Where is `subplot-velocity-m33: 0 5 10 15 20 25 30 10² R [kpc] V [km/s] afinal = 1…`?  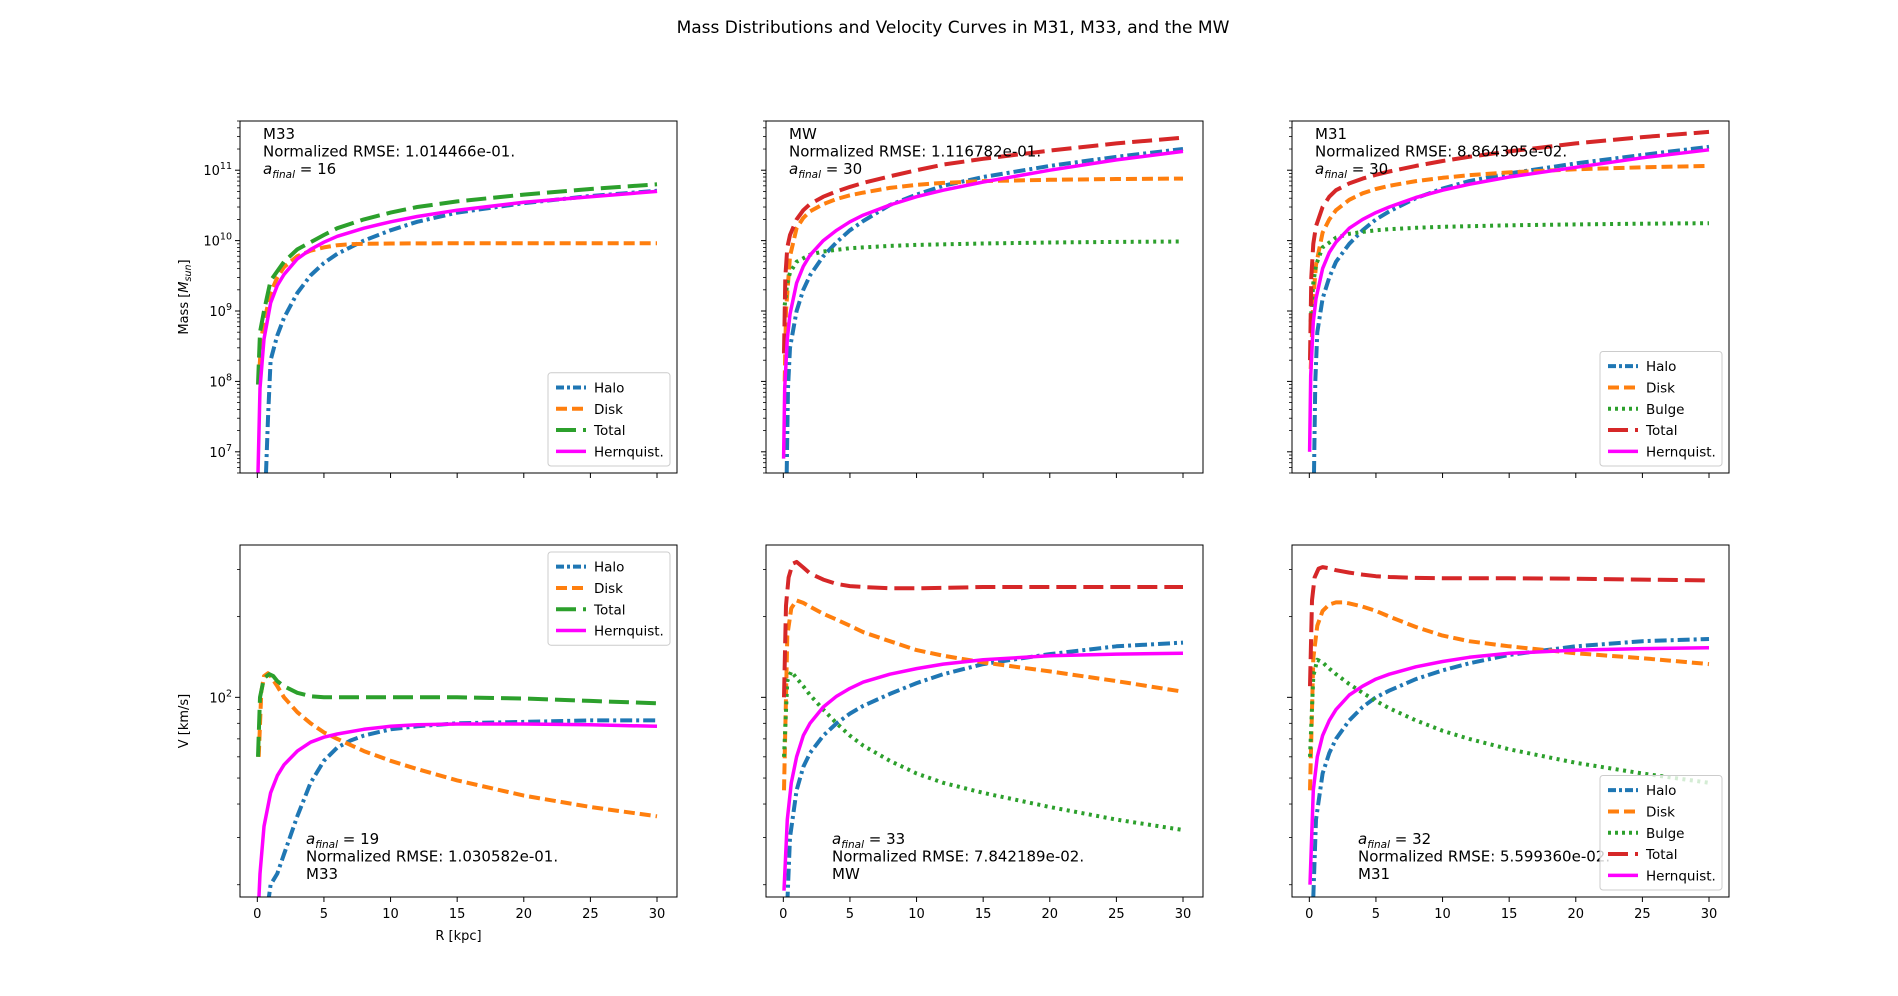
subplot-velocity-m33: 0 5 10 15 20 25 30 10² R [kpc] V [km/s] afinal = 1… is located at coordinates (427, 744).